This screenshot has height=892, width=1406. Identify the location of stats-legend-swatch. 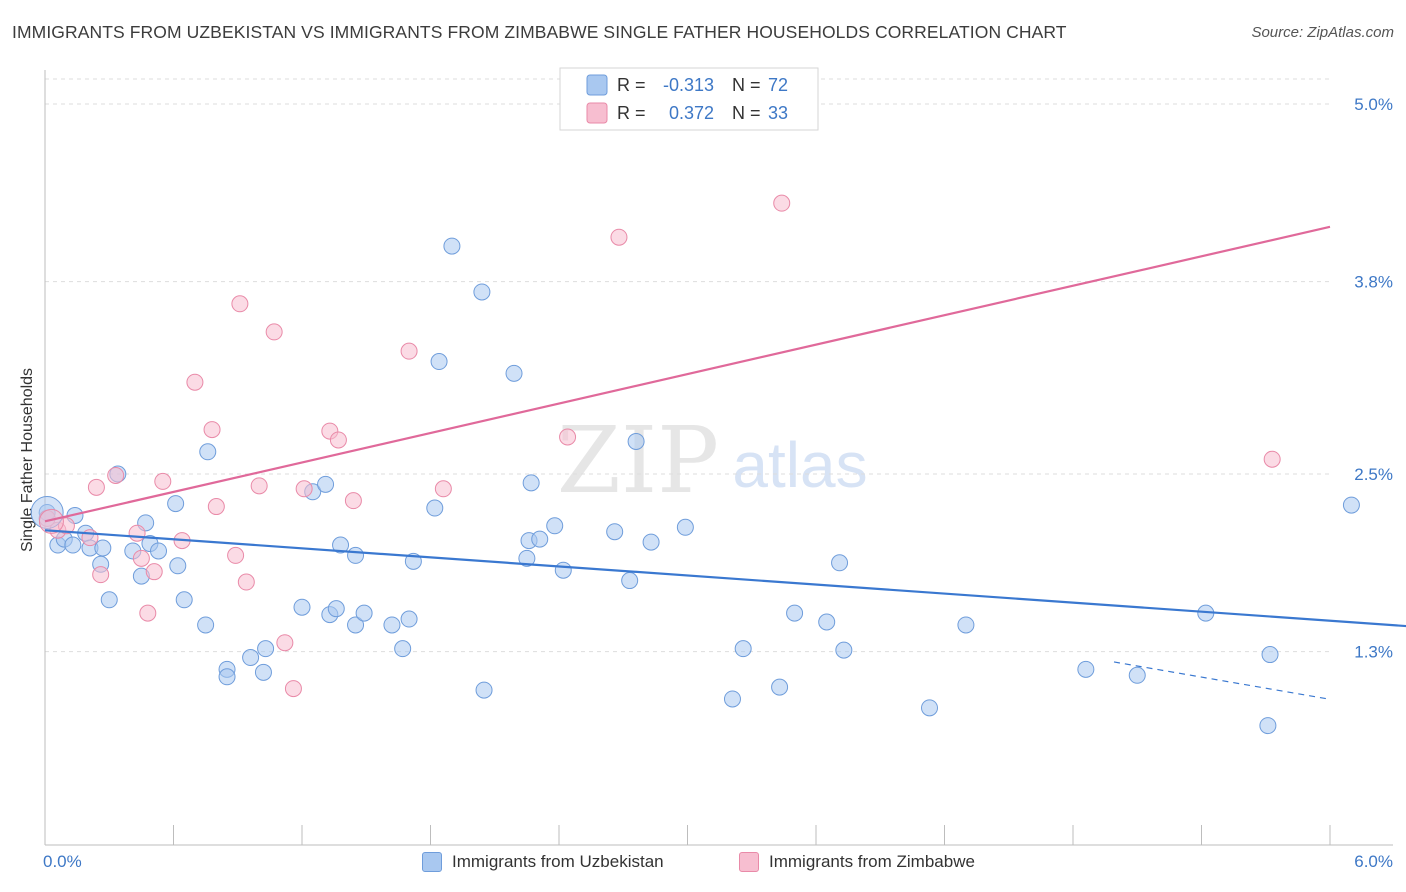
(597, 85).